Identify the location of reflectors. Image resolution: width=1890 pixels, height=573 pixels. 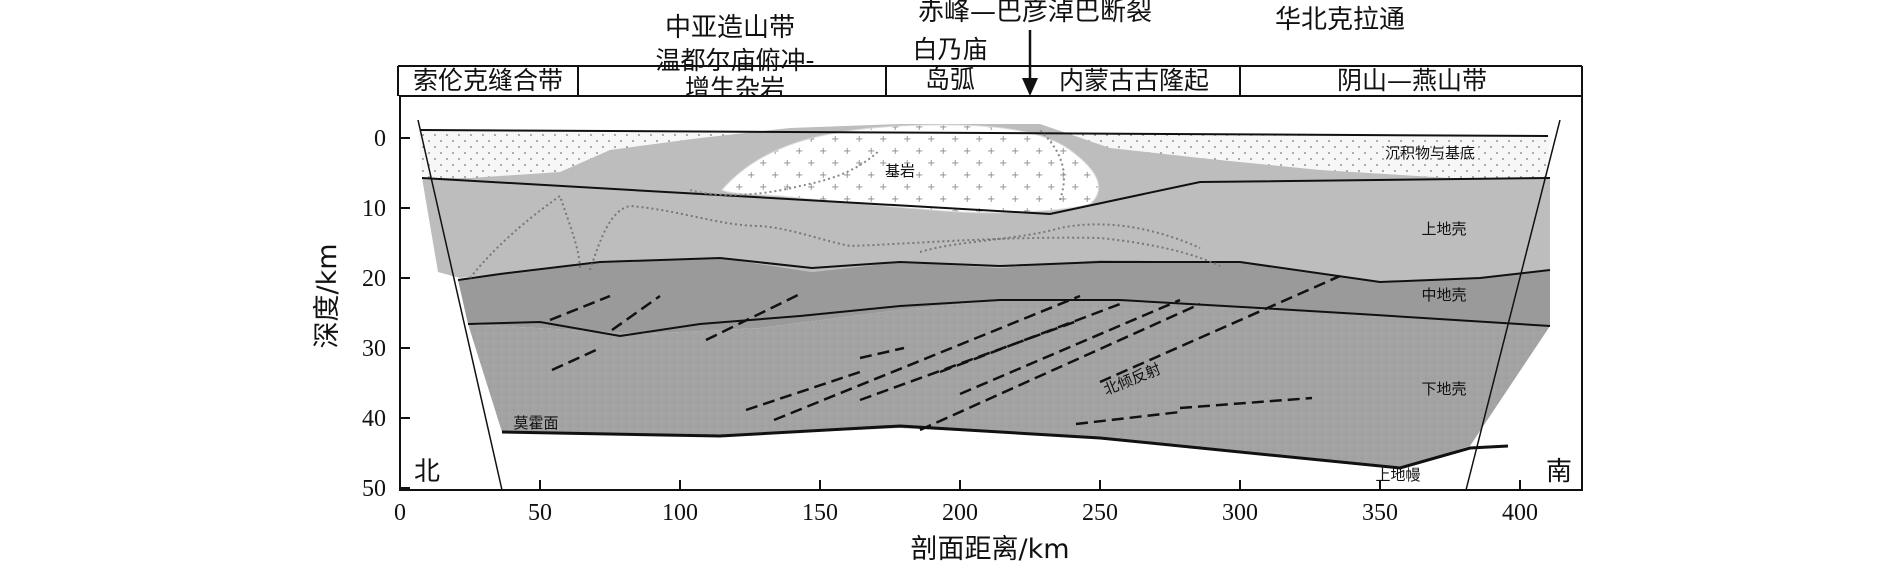
(945, 353).